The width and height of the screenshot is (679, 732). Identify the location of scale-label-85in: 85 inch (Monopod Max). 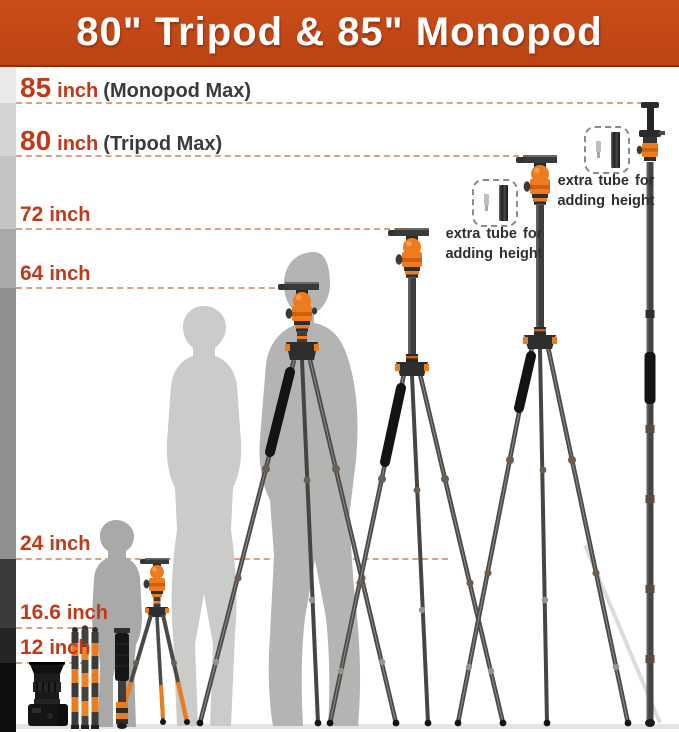
(135, 88).